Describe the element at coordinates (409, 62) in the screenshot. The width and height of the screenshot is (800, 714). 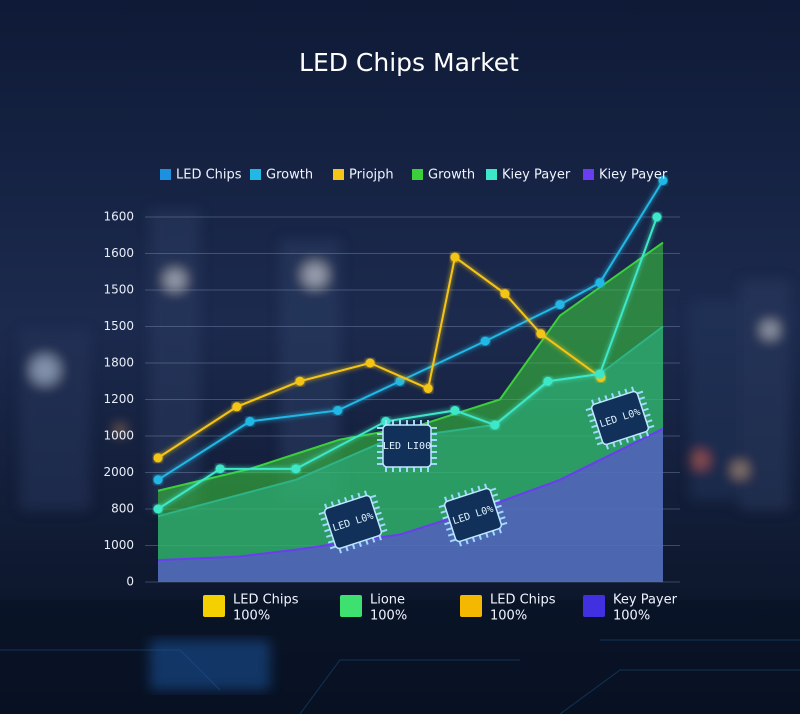
I see `chart-title: LED Chips Market` at that location.